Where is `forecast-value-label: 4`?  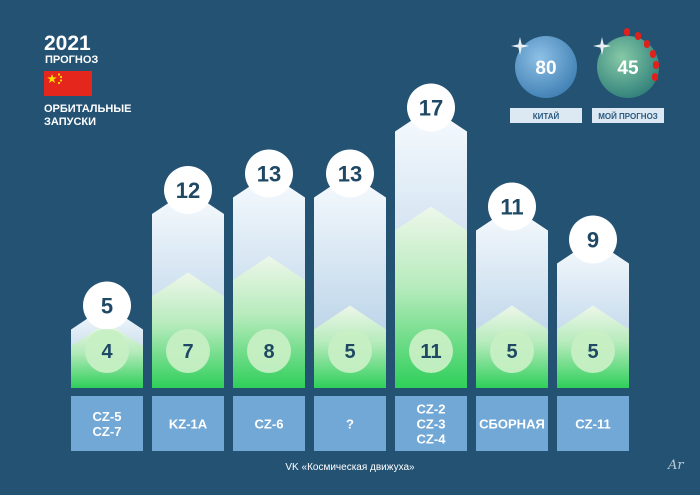
forecast-value-label: 4 is located at coordinates (107, 352).